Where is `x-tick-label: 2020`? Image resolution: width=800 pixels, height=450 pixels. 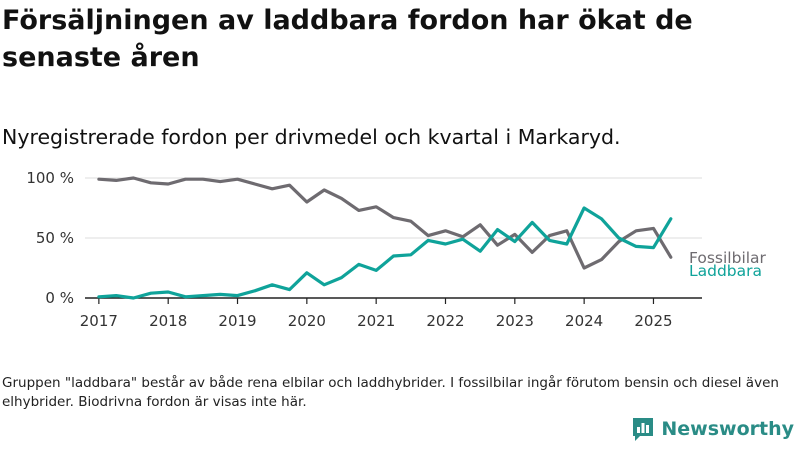 x-tick-label: 2020 is located at coordinates (307, 321).